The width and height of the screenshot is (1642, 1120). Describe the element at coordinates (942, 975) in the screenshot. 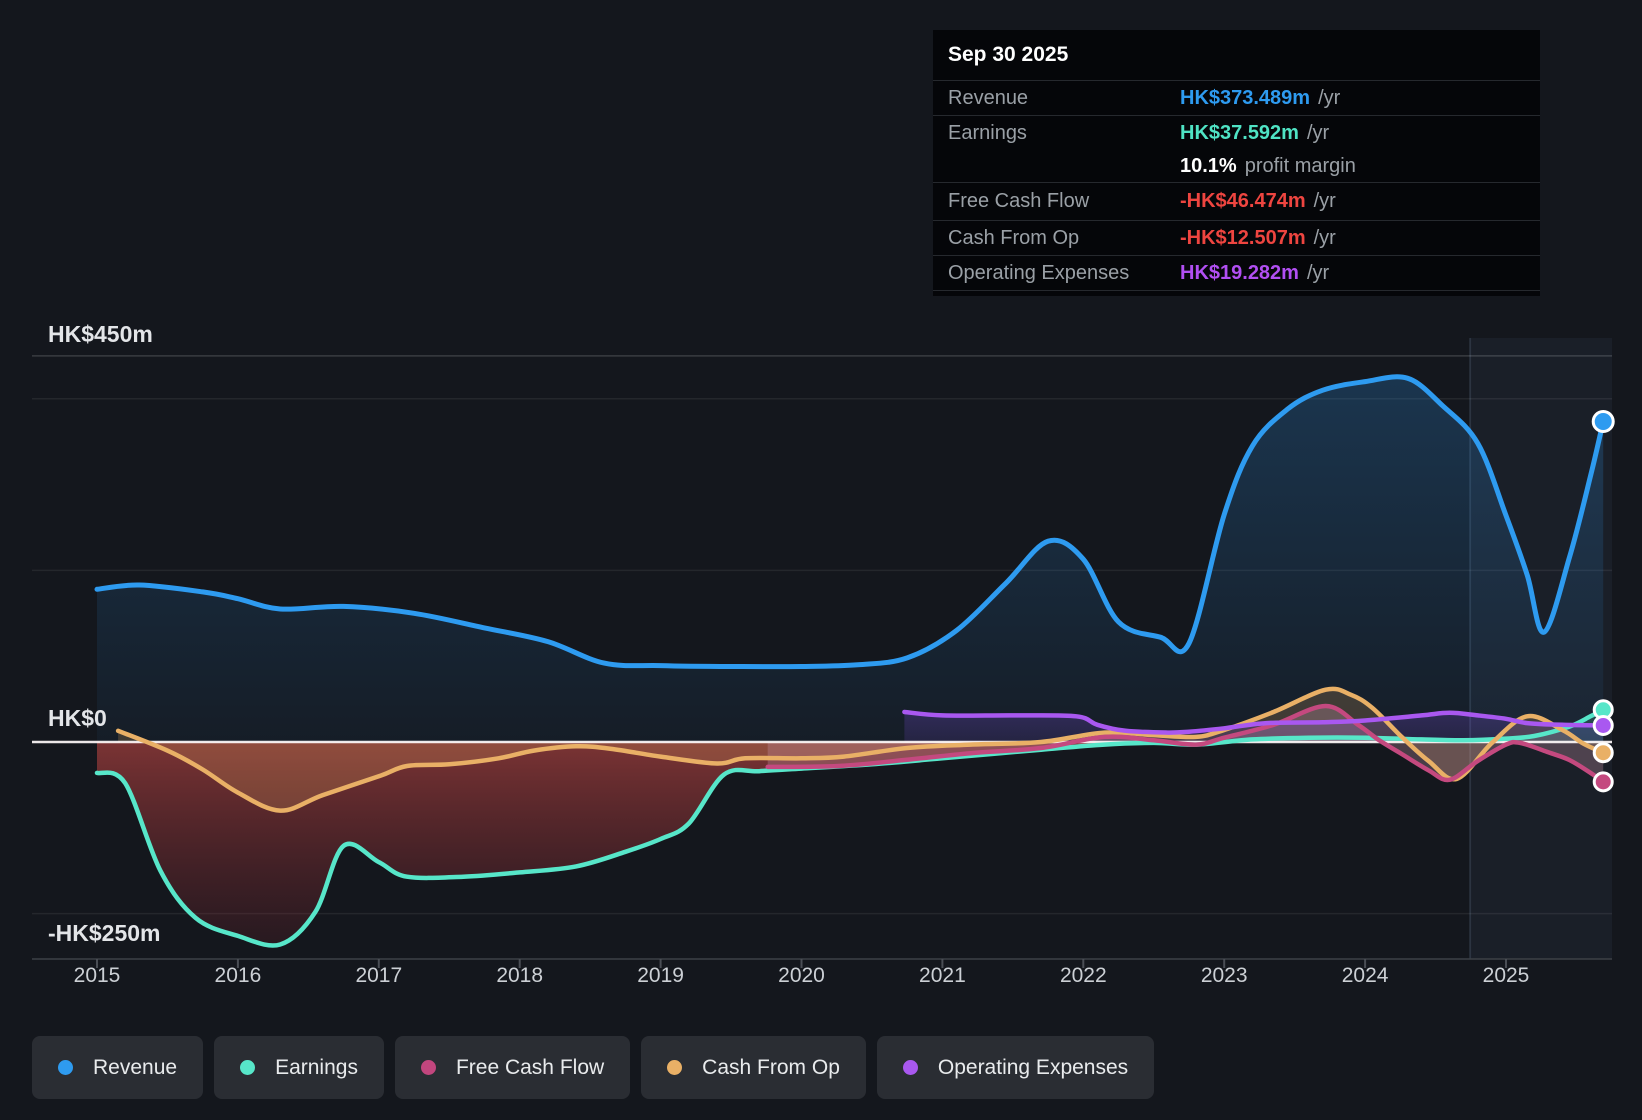

I see `x-axis-label-2021: 2021` at that location.